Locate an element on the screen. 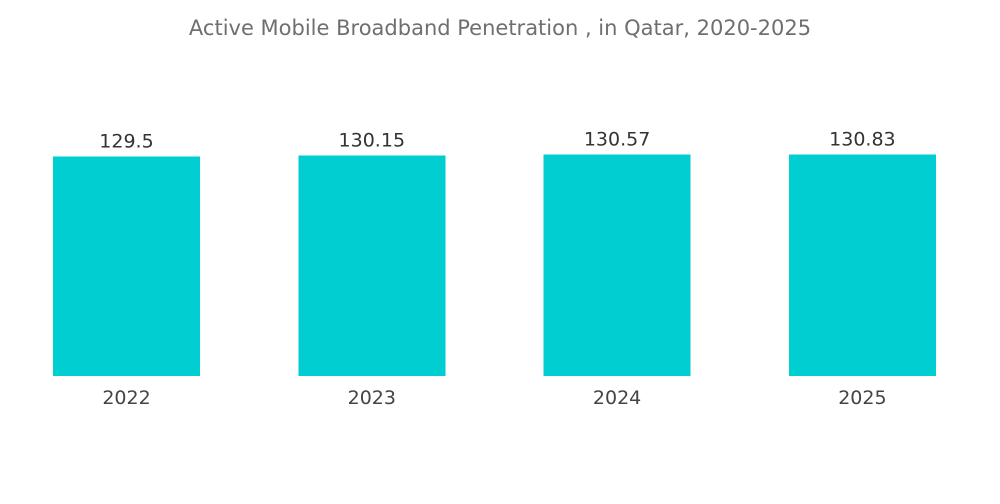 Image resolution: width=1000 pixels, height=504 pixels. bar-2025 is located at coordinates (862, 265).